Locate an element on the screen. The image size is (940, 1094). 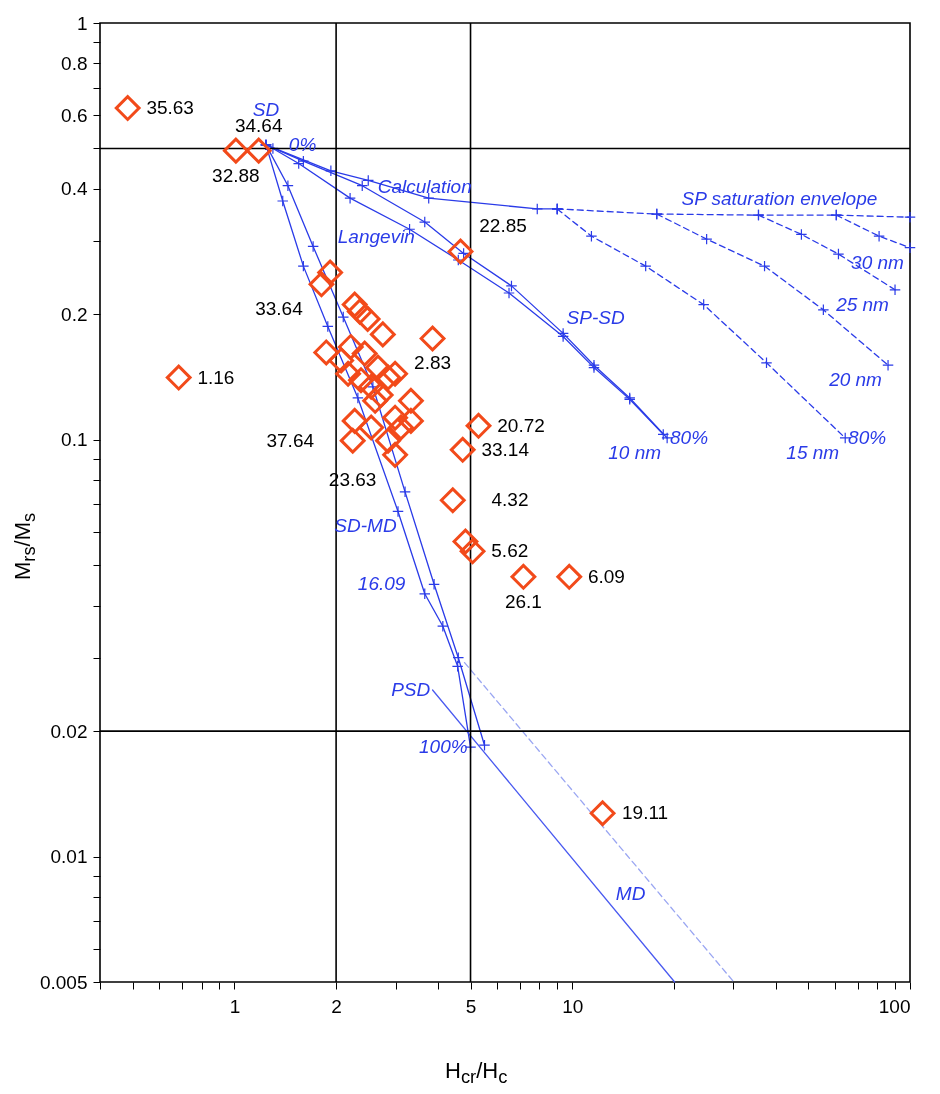
annotation: 33.64 is located at coordinates (279, 309).